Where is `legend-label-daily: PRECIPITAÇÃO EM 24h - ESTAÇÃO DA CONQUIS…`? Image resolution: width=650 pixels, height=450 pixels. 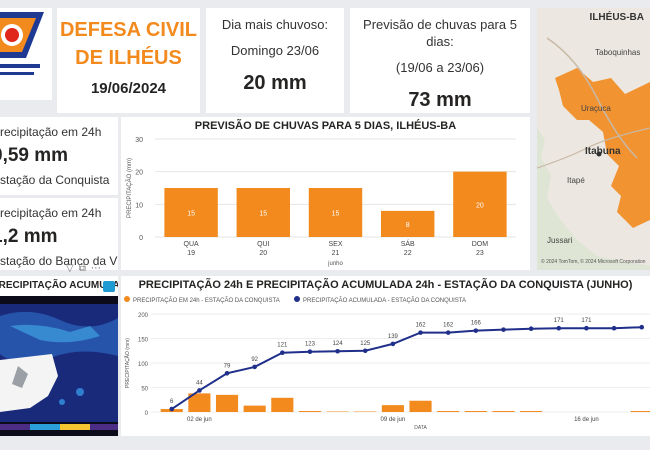 legend-label-daily: PRECIPITAÇÃO EM 24h - ESTAÇÃO DA CONQUIS… is located at coordinates (206, 300).